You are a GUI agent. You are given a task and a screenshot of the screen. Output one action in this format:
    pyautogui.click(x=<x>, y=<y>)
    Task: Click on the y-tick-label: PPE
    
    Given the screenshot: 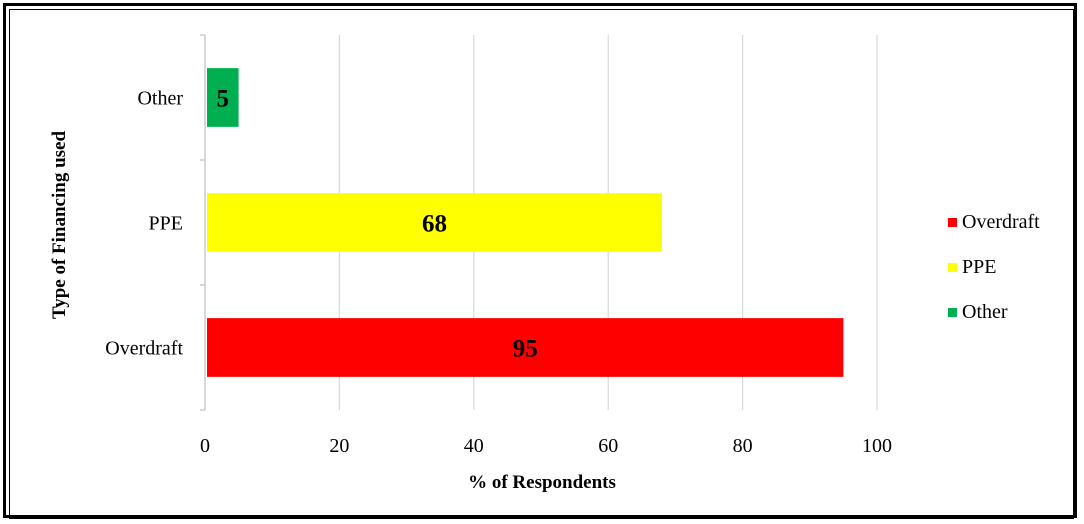 What is the action you would take?
    pyautogui.click(x=166, y=224)
    